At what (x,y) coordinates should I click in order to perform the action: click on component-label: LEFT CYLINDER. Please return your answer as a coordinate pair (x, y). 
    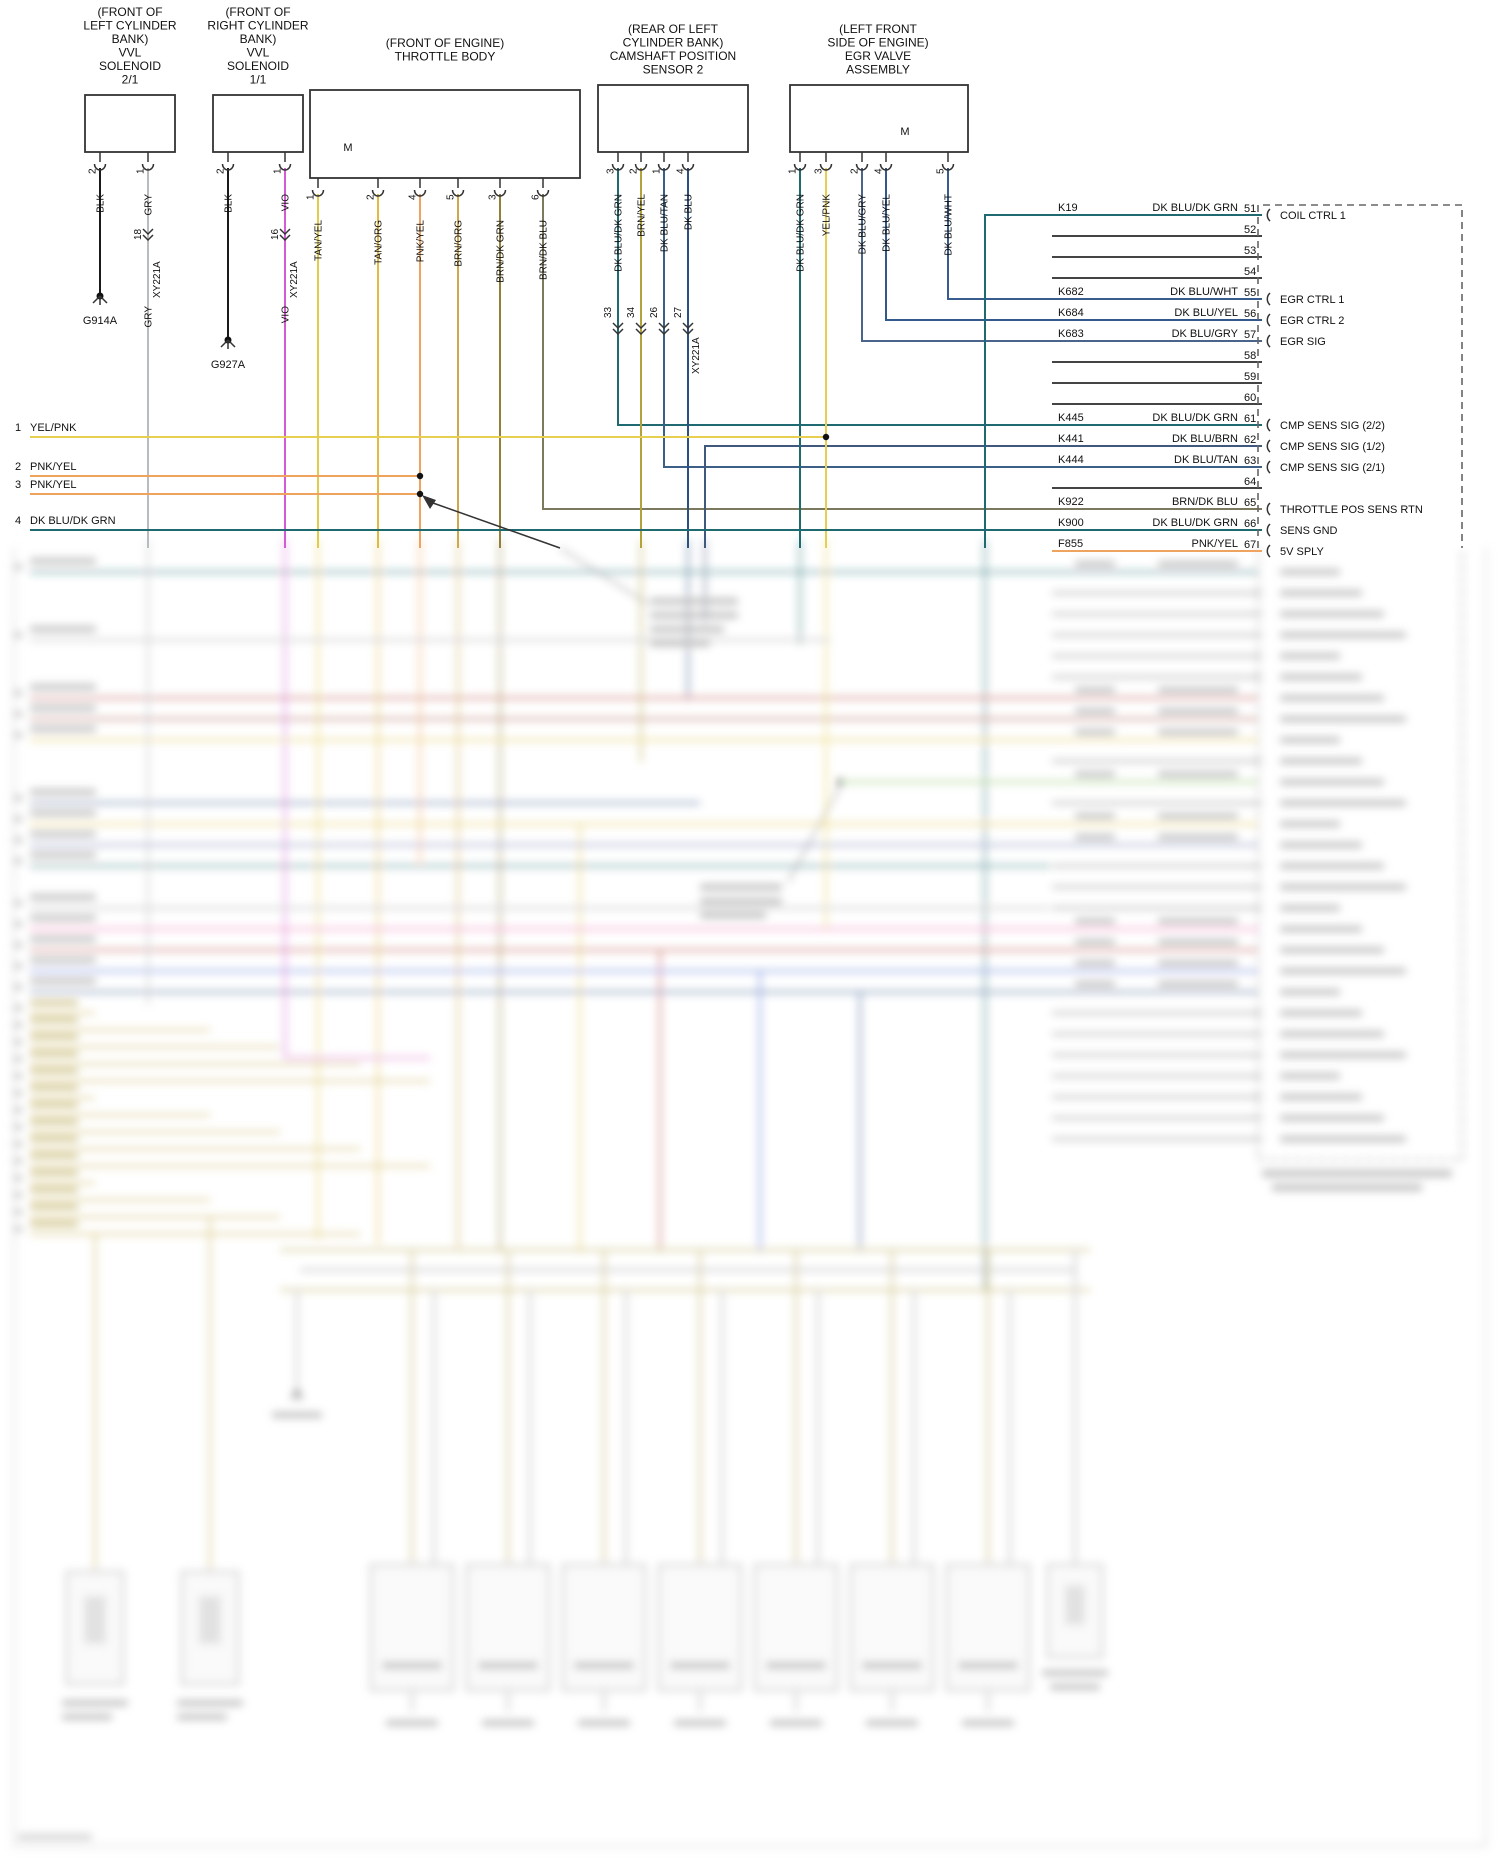
    Looking at the image, I should click on (129, 26).